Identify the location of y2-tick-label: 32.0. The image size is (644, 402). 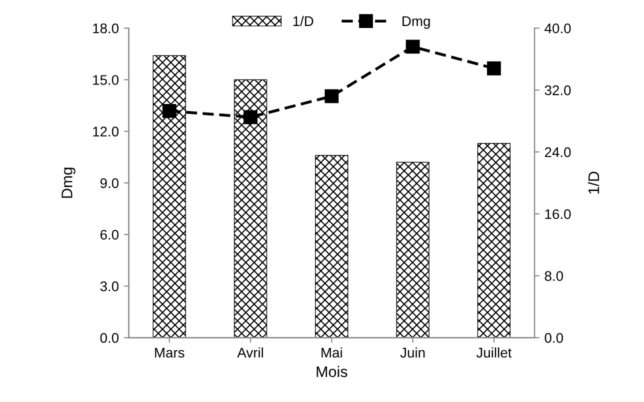
(557, 90).